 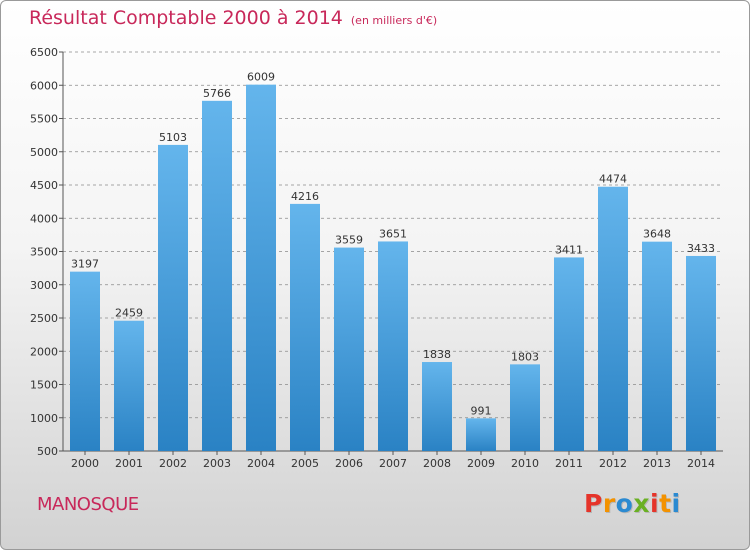 I want to click on x-tick-label-2010: 2010, so click(x=525, y=463).